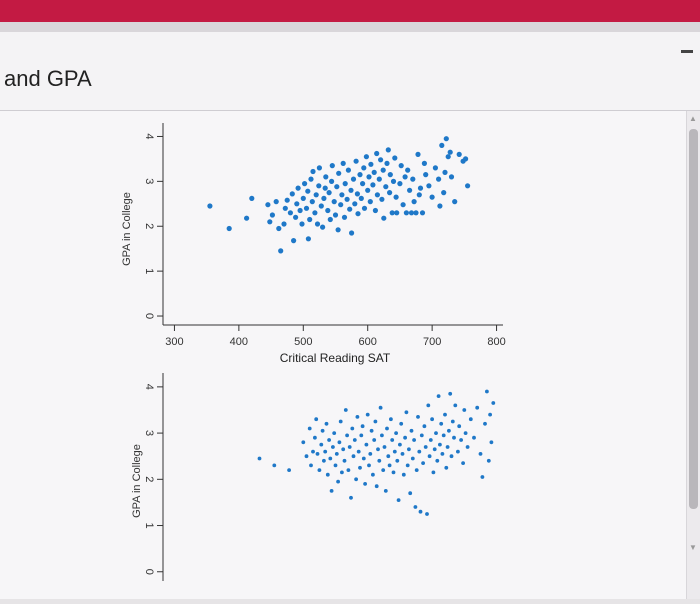 The height and width of the screenshot is (604, 700). What do you see at coordinates (687, 51) in the screenshot?
I see `minimize-icon` at bounding box center [687, 51].